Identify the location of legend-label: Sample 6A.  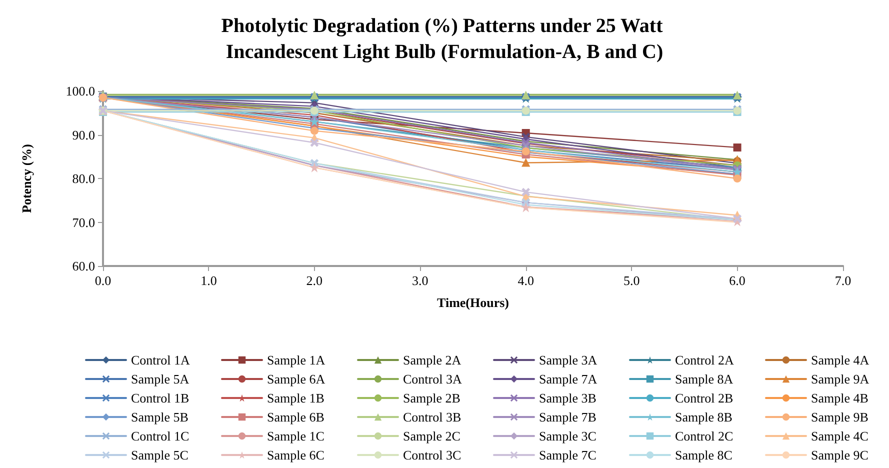
(296, 379).